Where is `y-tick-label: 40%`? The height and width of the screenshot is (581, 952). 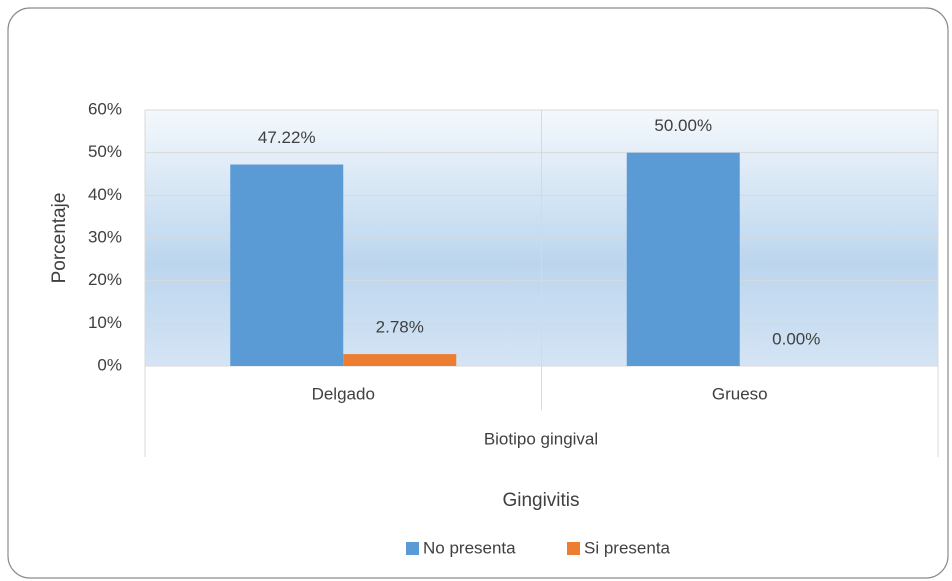
y-tick-label: 40% is located at coordinates (105, 194).